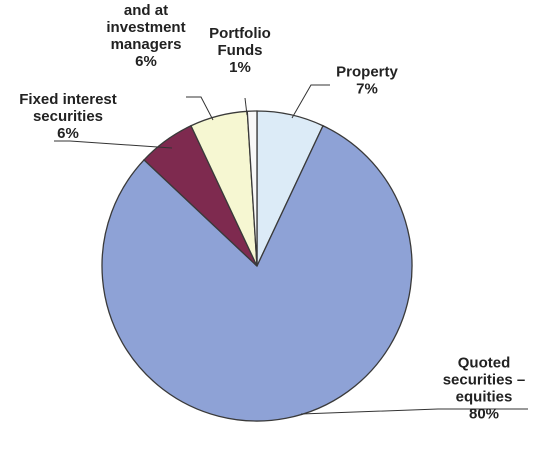 Image resolution: width=533 pixels, height=456 pixels. What do you see at coordinates (146, 44) in the screenshot?
I see `slice-name-line: managers` at bounding box center [146, 44].